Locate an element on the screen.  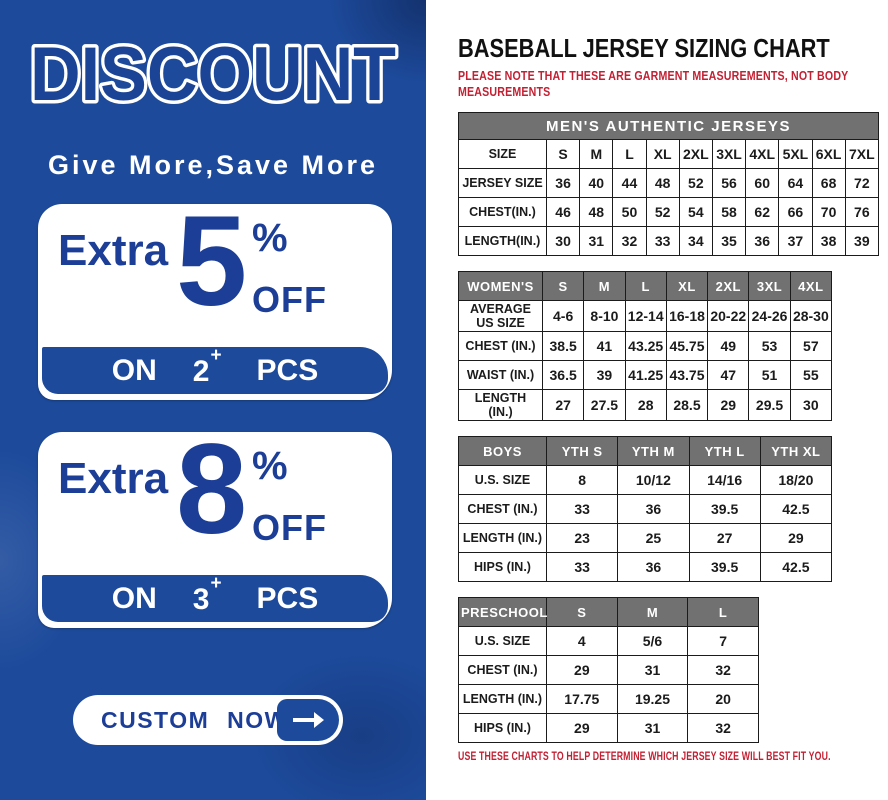
pcs-label: PCS is located at coordinates (287, 598).